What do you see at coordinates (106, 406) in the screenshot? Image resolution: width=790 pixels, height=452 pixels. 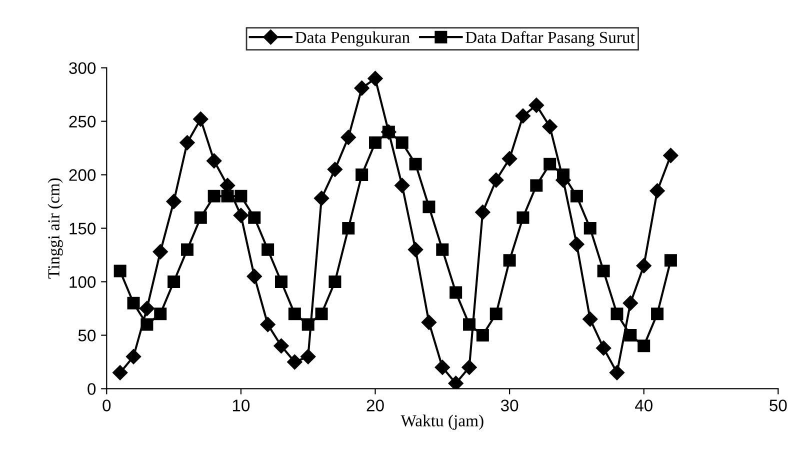 I see `x-tick-label: 0` at bounding box center [106, 406].